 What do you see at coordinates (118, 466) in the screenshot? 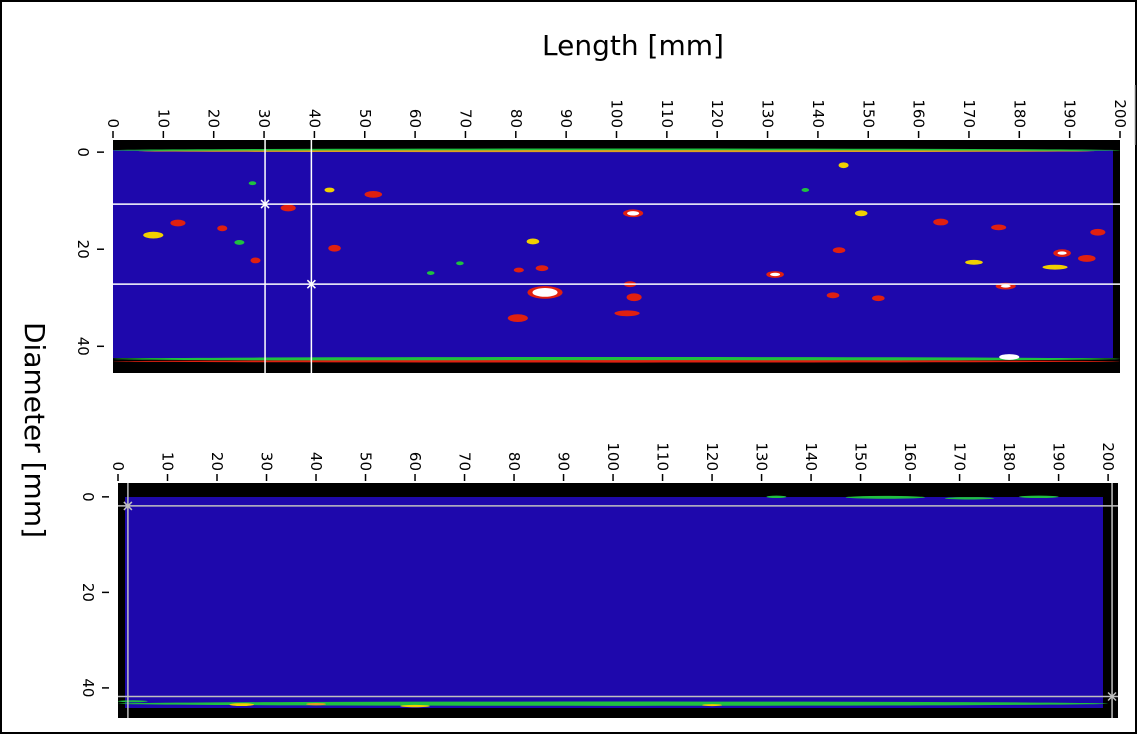
I see `x-tick-label: 0` at bounding box center [118, 466].